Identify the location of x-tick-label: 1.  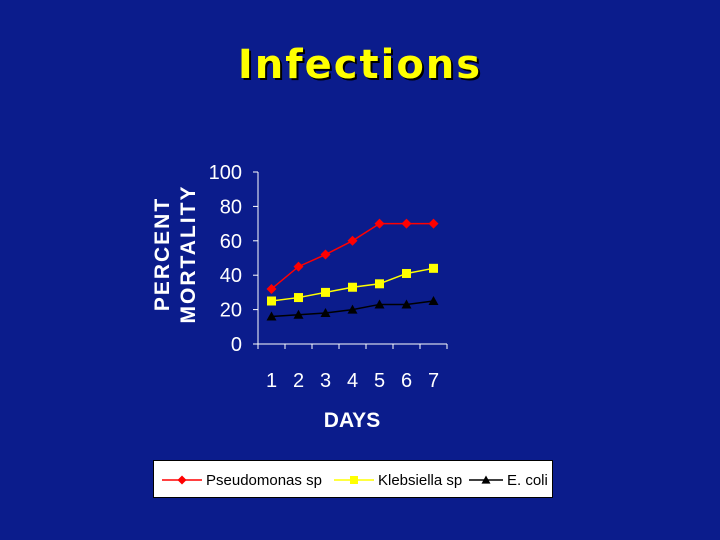
(271, 381).